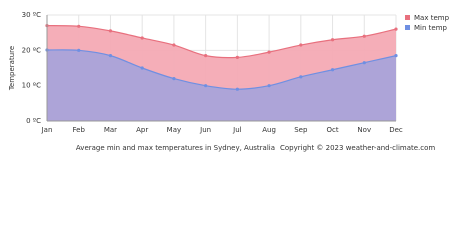 This screenshot has width=474, height=240. What do you see at coordinates (205, 130) in the screenshot?
I see `x-tick-label: Jun` at bounding box center [205, 130].